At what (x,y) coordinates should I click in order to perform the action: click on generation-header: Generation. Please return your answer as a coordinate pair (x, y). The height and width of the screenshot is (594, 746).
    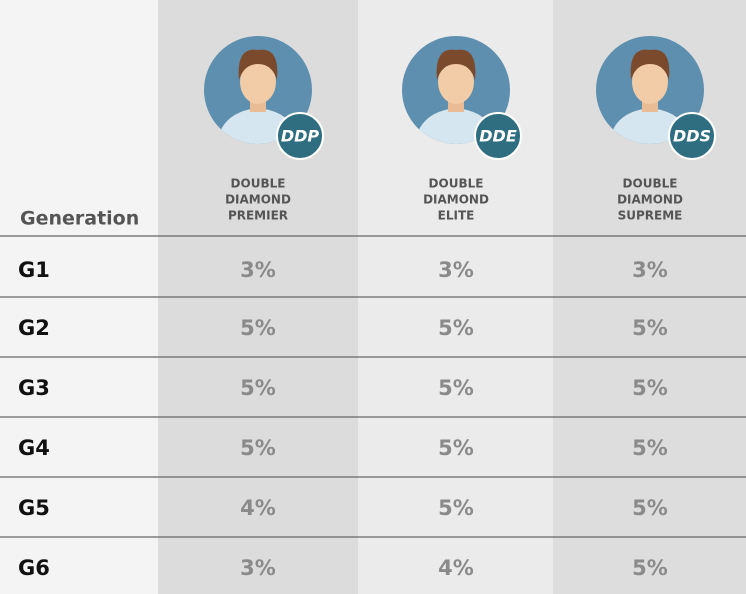
    Looking at the image, I should click on (79, 219).